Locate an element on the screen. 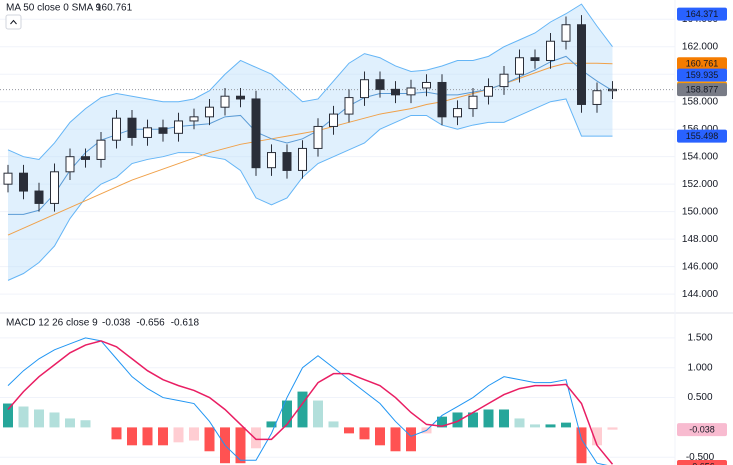 The height and width of the screenshot is (465, 733). y-tick-label: 156.000 is located at coordinates (700, 129).